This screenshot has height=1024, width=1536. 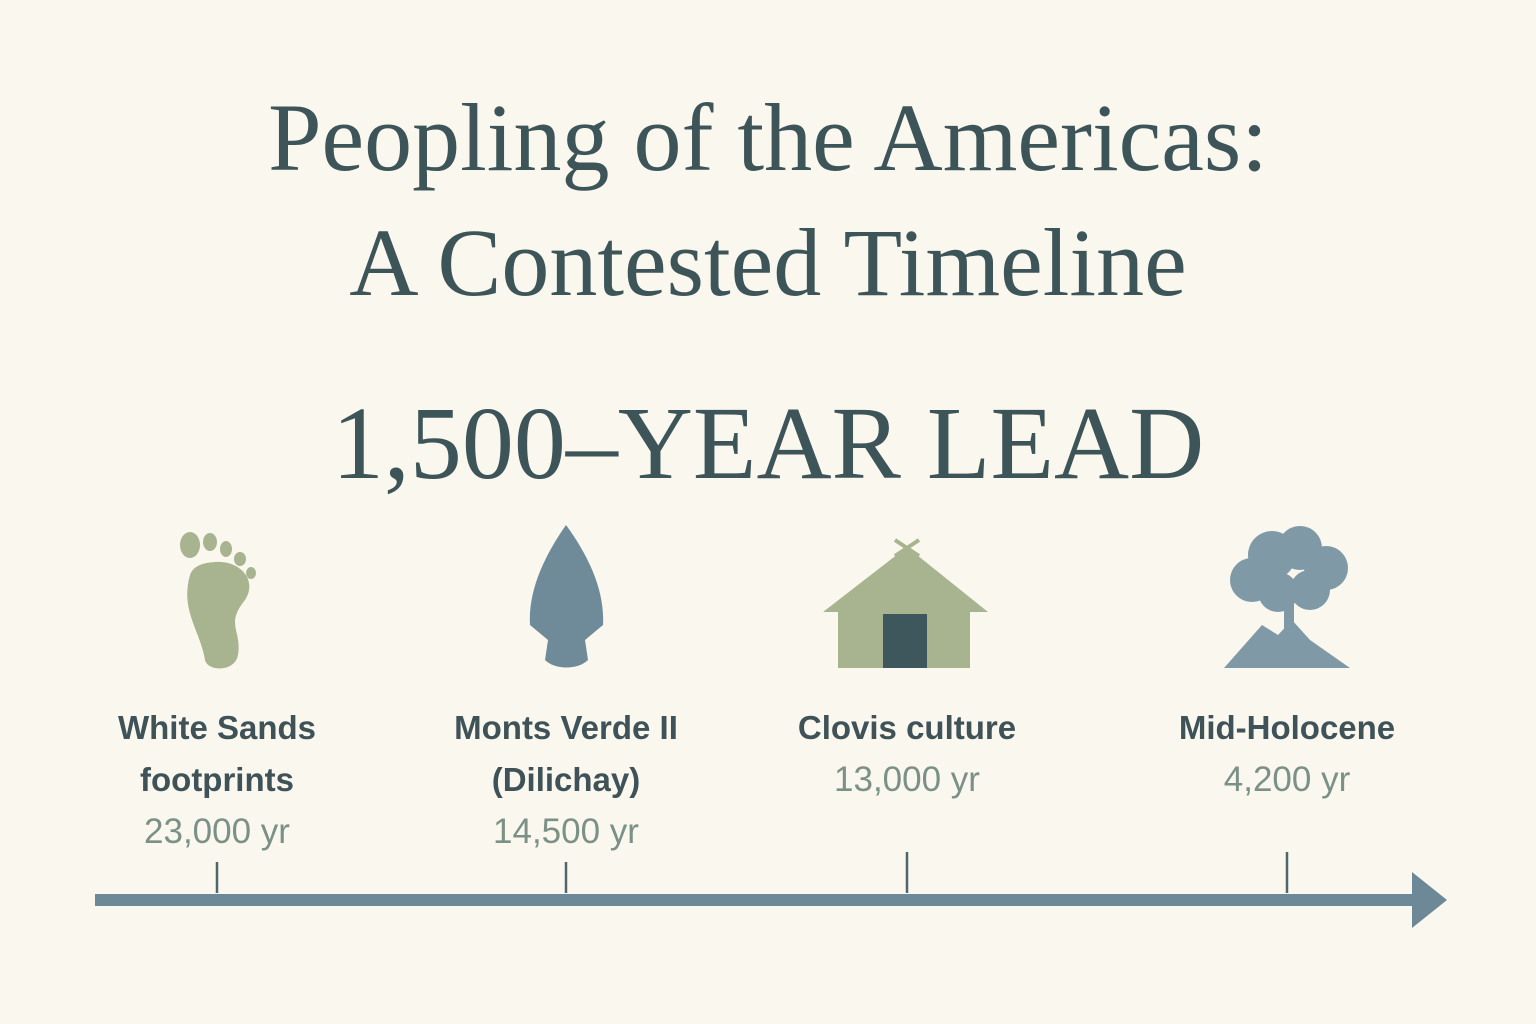 What do you see at coordinates (752, 872) in the screenshot?
I see `timeline-ticks` at bounding box center [752, 872].